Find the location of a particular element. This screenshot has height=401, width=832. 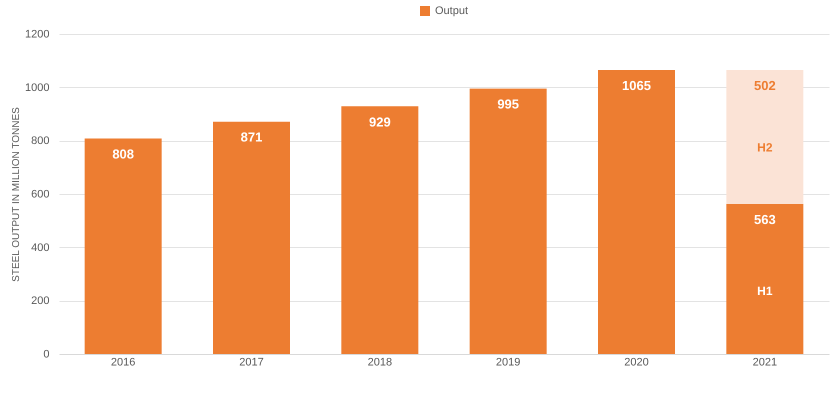

x-tick-label: 2021 is located at coordinates (765, 362).